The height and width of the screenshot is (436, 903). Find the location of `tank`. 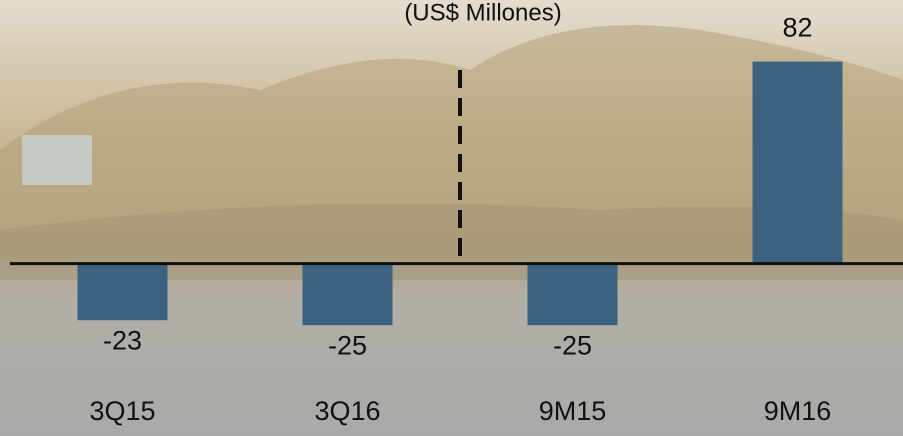

tank is located at coordinates (57, 160).